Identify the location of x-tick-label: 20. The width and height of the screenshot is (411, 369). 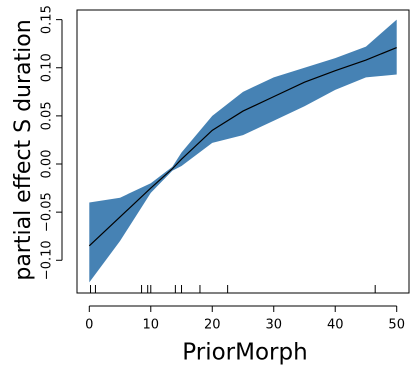
(212, 325).